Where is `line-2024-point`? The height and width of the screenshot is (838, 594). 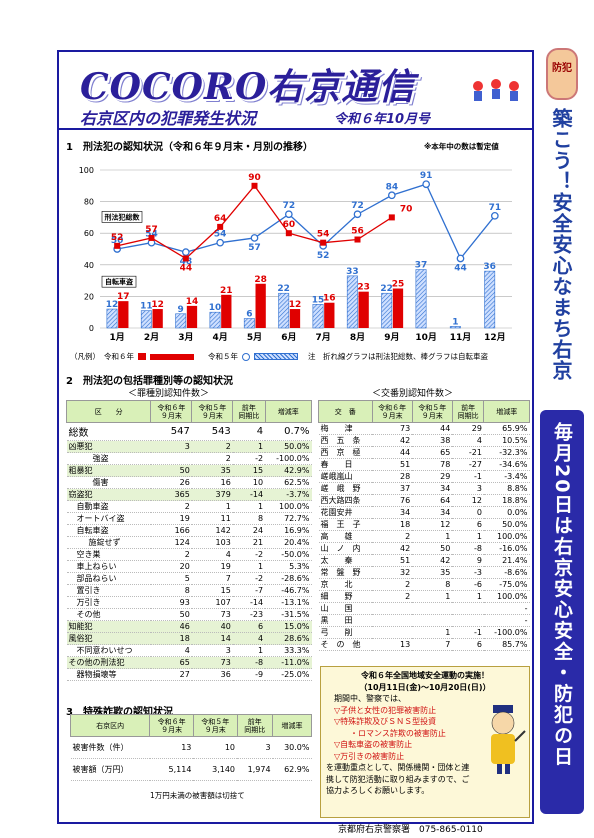 line-2024-point is located at coordinates (117, 245).